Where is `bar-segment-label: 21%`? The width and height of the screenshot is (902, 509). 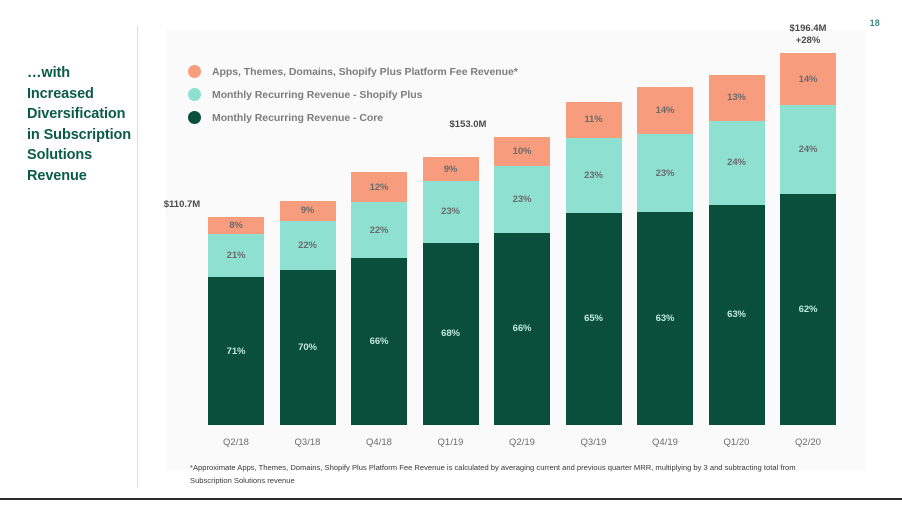 bar-segment-label: 21% is located at coordinates (236, 255).